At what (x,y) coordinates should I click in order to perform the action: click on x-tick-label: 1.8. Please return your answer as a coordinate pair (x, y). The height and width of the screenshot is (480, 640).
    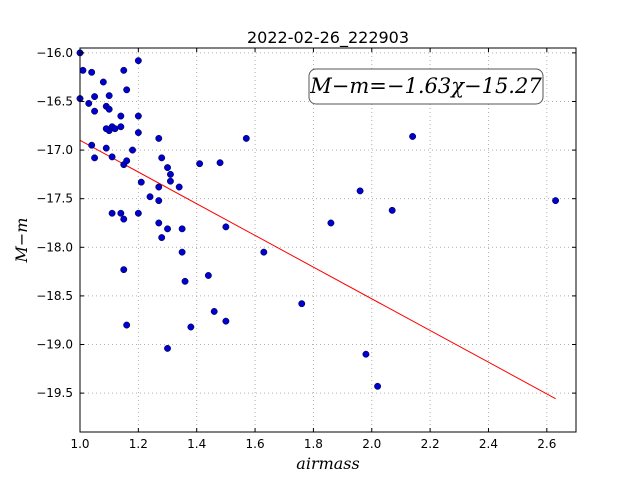
    Looking at the image, I should click on (313, 444).